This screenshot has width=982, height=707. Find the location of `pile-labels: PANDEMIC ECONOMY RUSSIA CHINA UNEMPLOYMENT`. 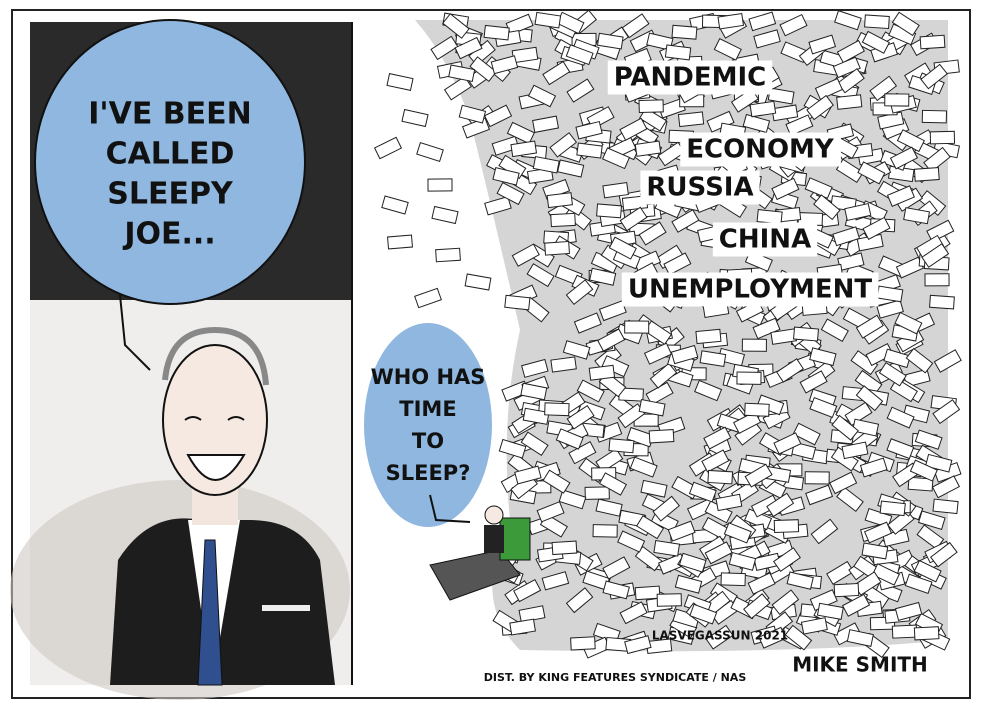

pile-labels: PANDEMIC ECONOMY RUSSIA CHINA UNEMPLOYMENT is located at coordinates (743, 183).